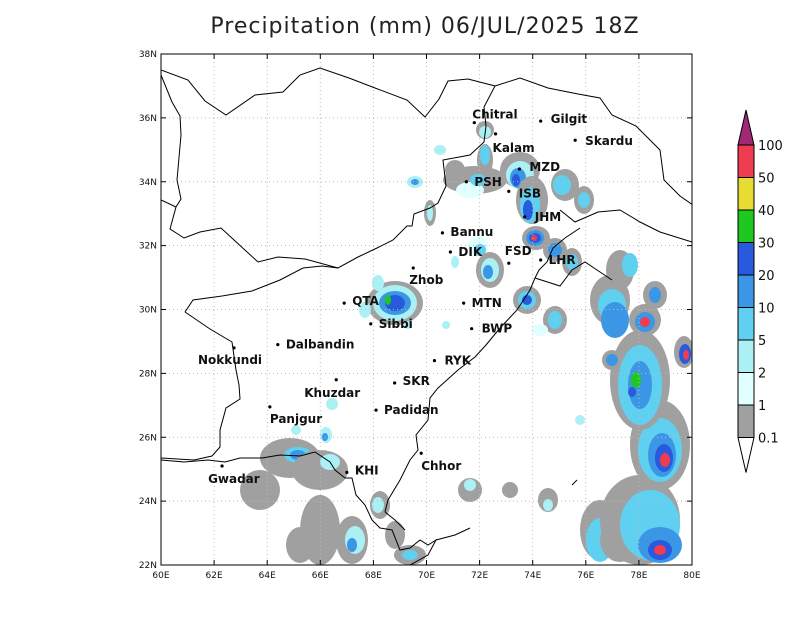  What do you see at coordinates (320, 576) in the screenshot?
I see `lon-tick-label: 66E` at bounding box center [320, 576].